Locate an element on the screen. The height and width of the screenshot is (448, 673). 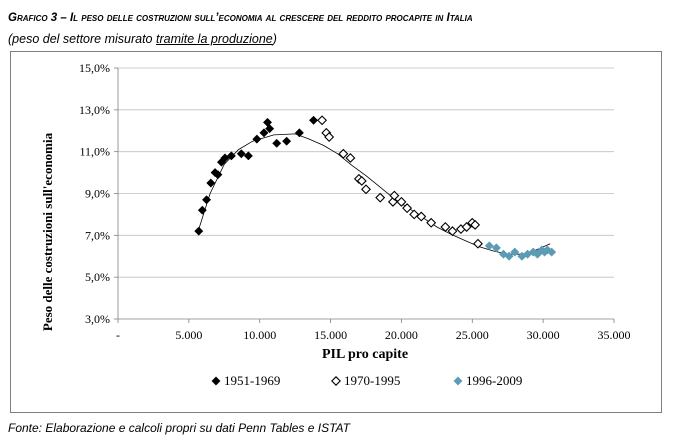
y-tick-label: 11,0% is located at coordinates (94, 152).